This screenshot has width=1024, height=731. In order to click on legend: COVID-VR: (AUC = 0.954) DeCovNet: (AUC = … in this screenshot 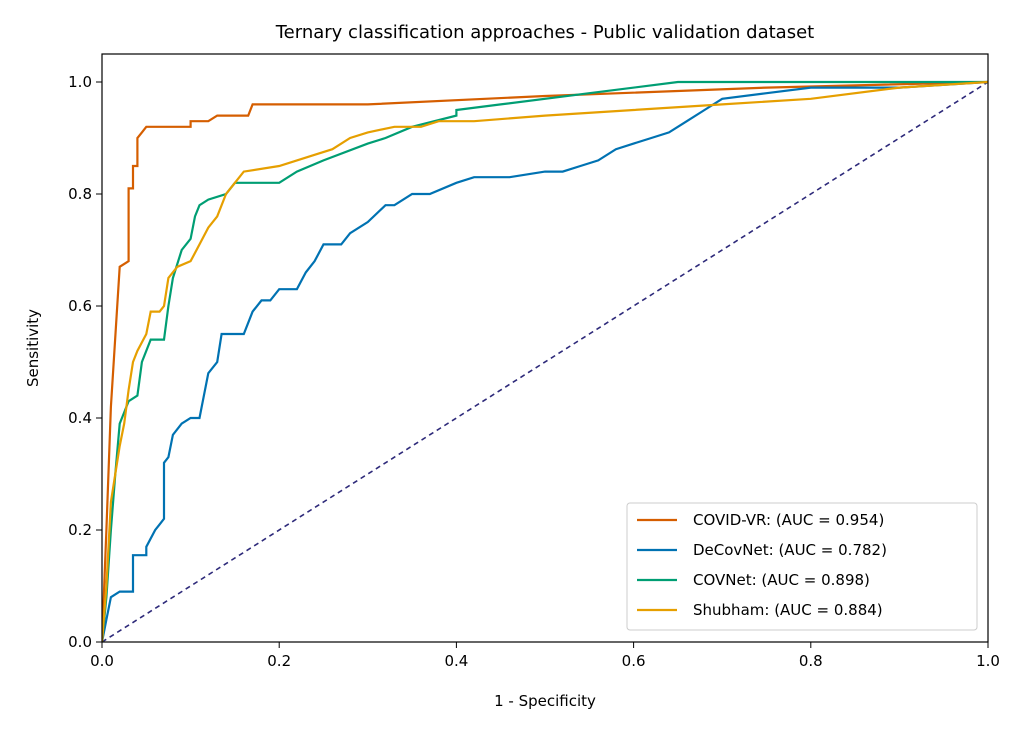, I will do `click(802, 566)`.